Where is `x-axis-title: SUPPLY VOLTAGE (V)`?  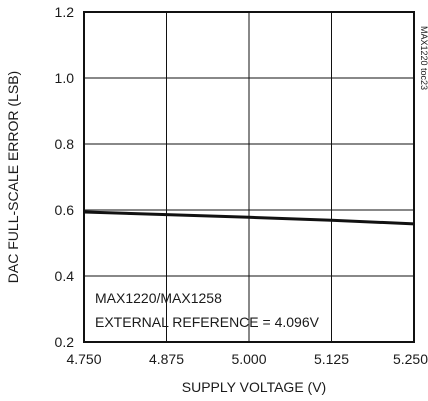
x-axis-title: SUPPLY VOLTAGE (V) is located at coordinates (254, 387).